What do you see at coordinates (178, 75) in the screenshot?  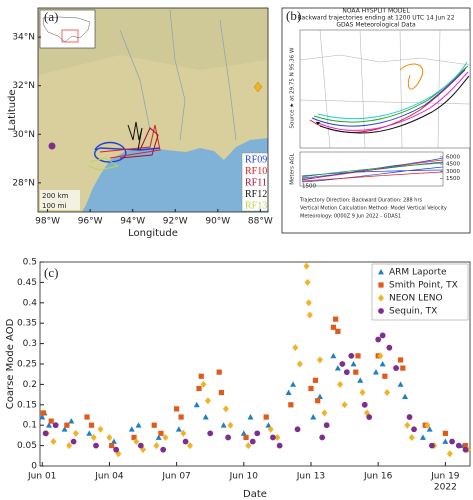 I see `rivers` at bounding box center [178, 75].